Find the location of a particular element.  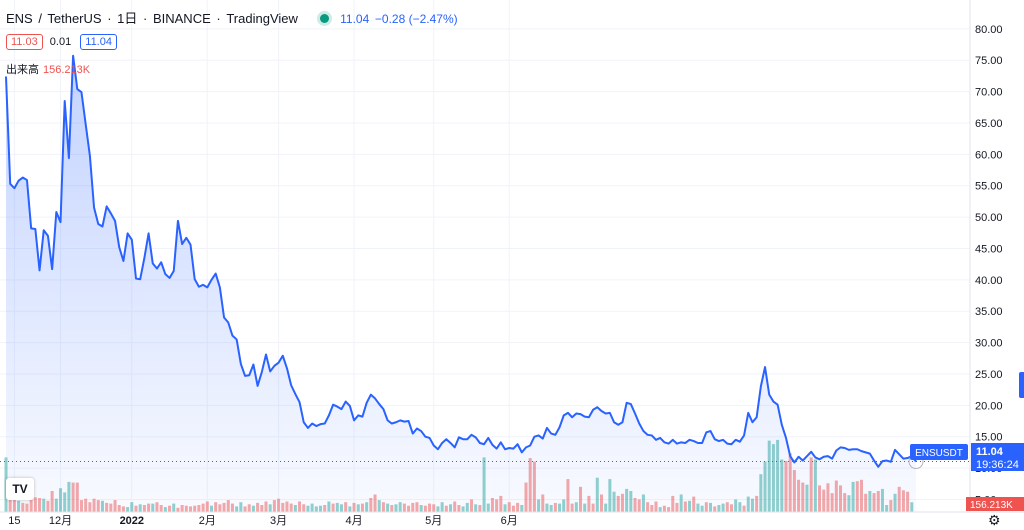

time-tick-label: 5月 is located at coordinates (433, 521).